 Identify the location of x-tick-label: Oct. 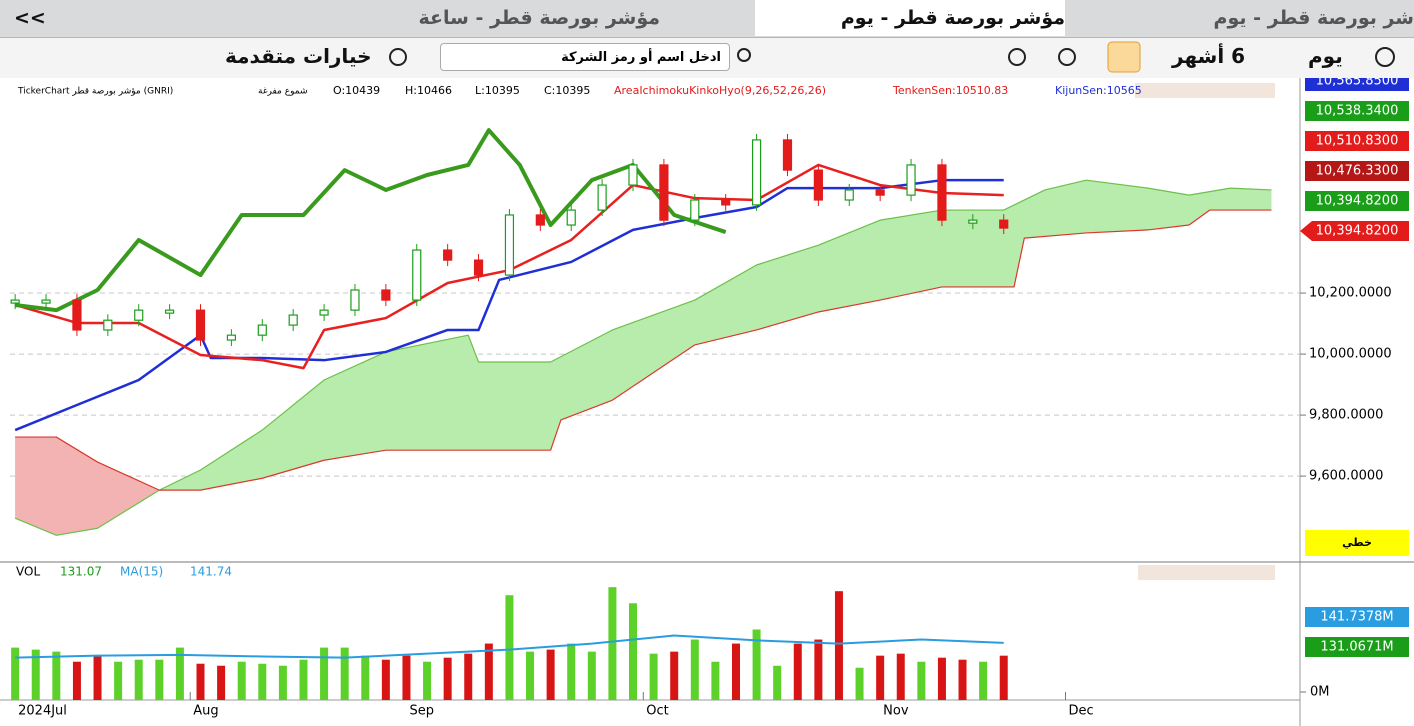
(657, 711).